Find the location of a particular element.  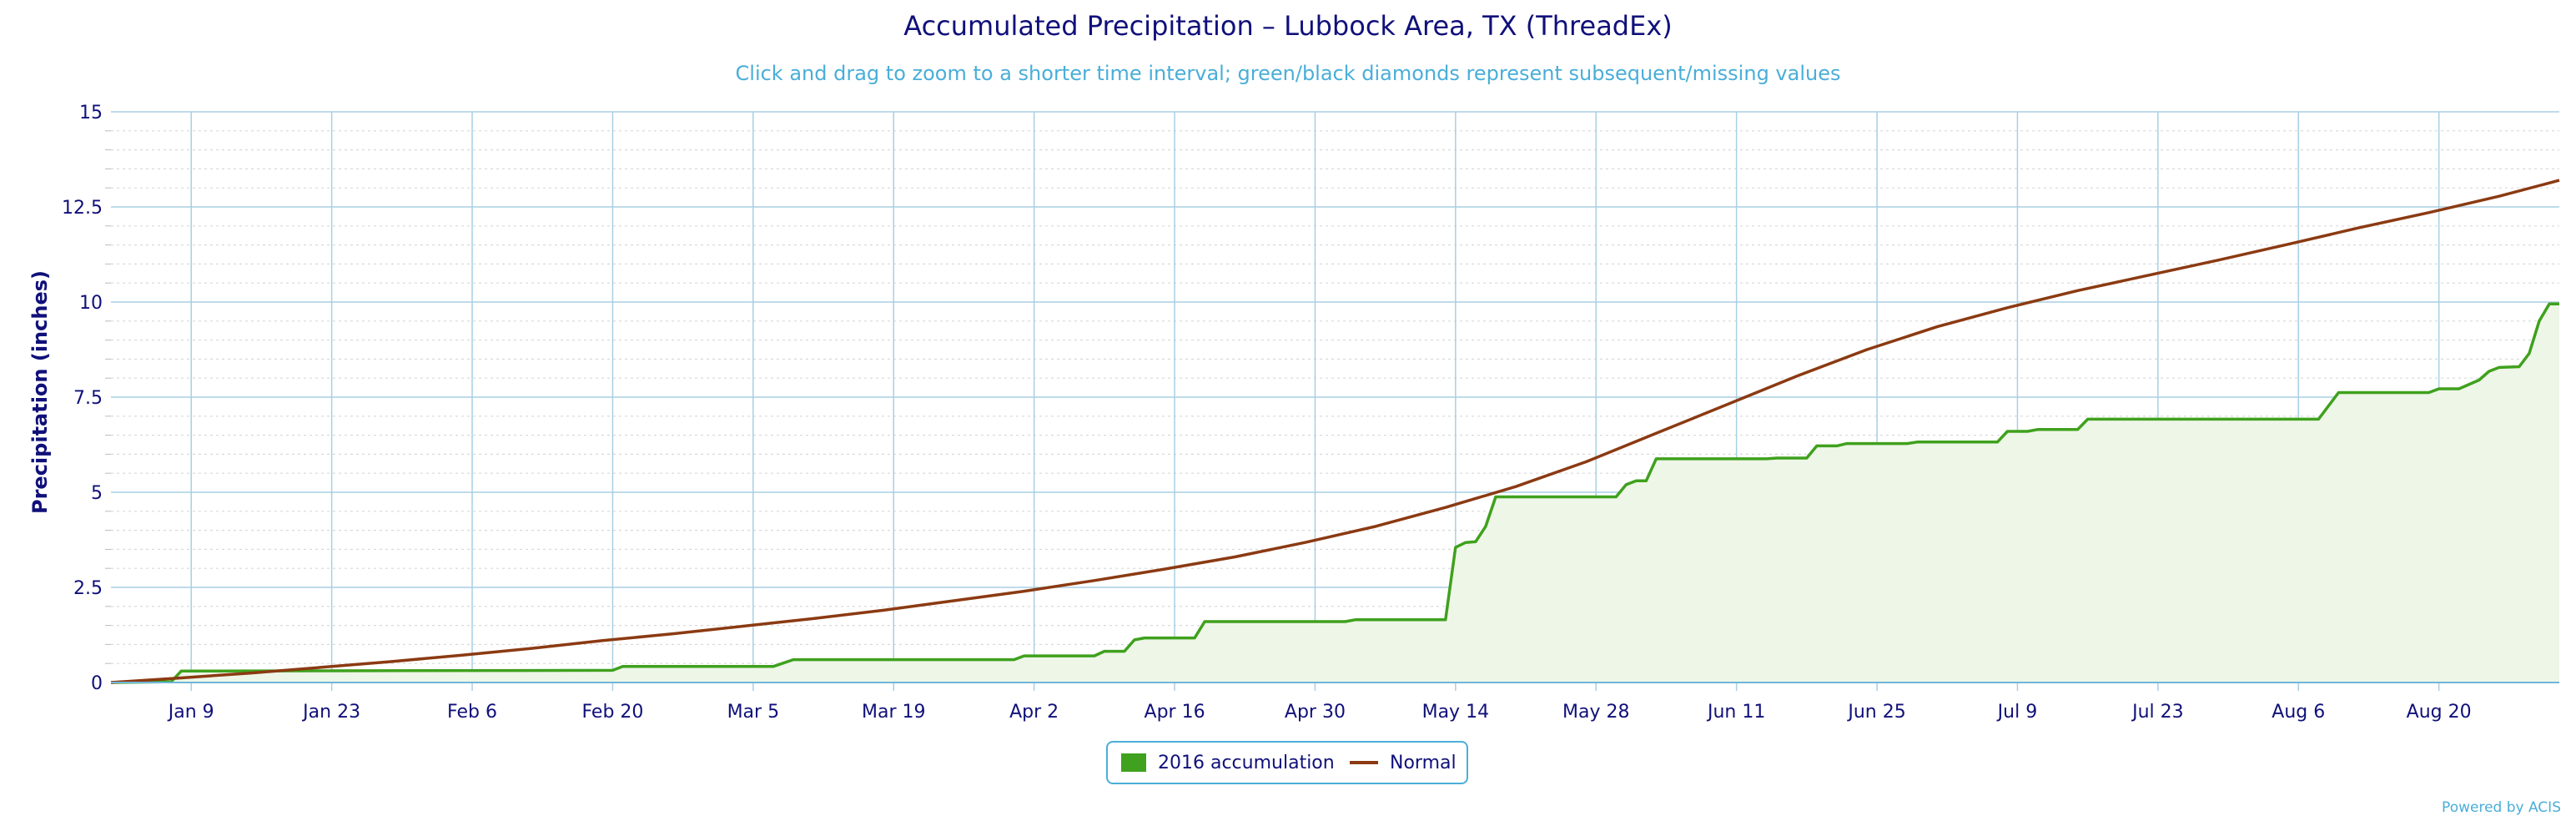

x-tick-label: Aug 6 is located at coordinates (2298, 713).